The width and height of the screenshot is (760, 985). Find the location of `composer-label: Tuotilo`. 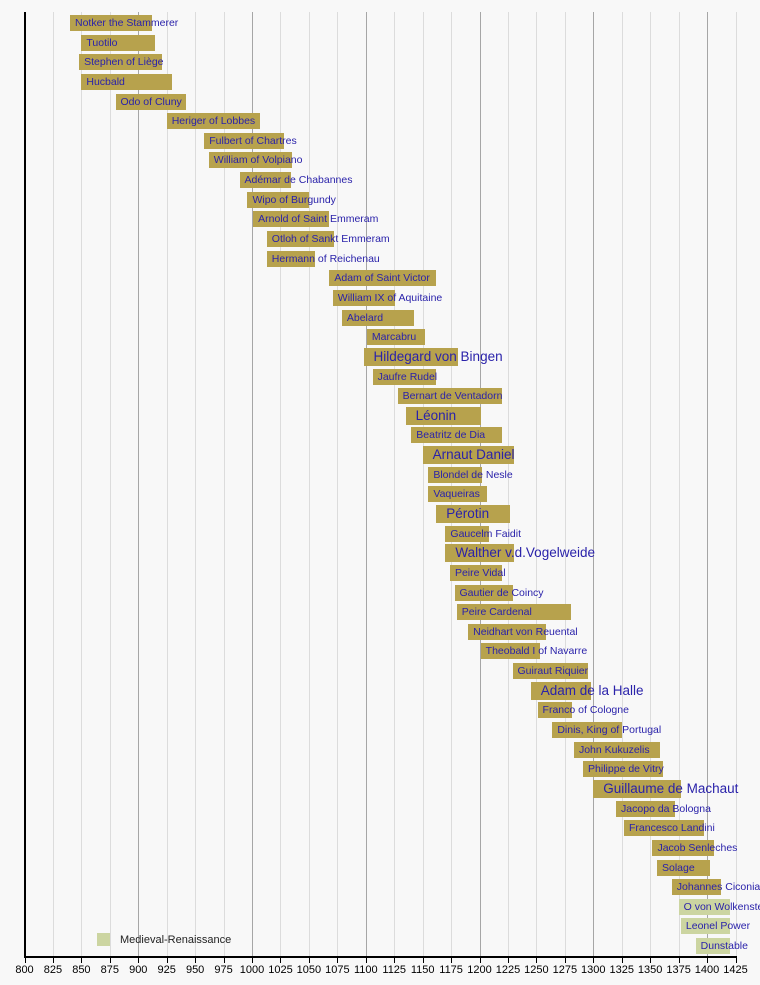

composer-label: Tuotilo is located at coordinates (102, 42).